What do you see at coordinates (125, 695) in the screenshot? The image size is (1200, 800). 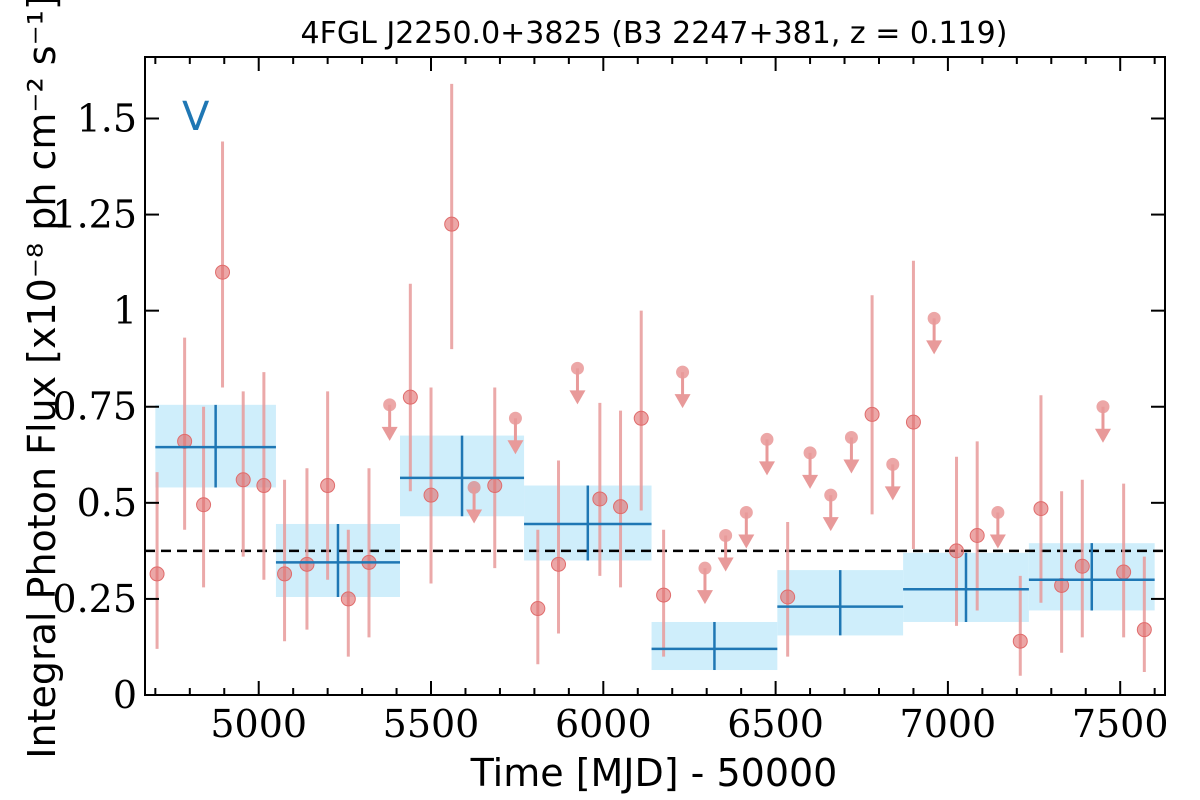 I see `y-tick-label: 0` at bounding box center [125, 695].